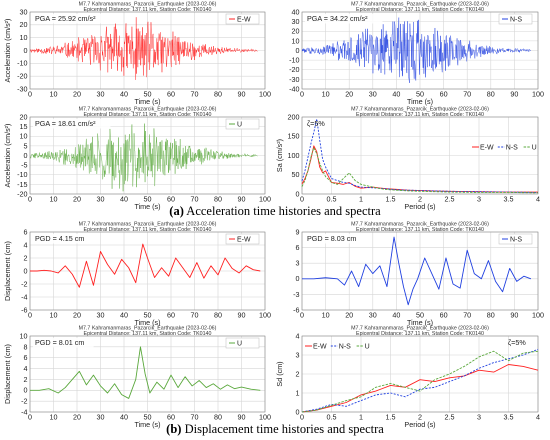 This screenshot has width=550, height=440. Describe the element at coordinates (24, 165) in the screenshot. I see `y-tick-label: -5` at that location.